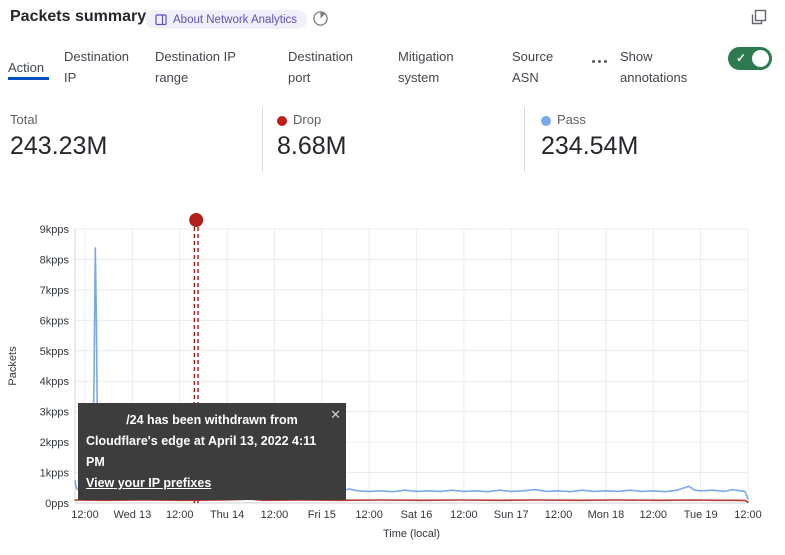 The image size is (785, 555). What do you see at coordinates (13, 366) in the screenshot?
I see `y-axis-title: Packets` at bounding box center [13, 366].